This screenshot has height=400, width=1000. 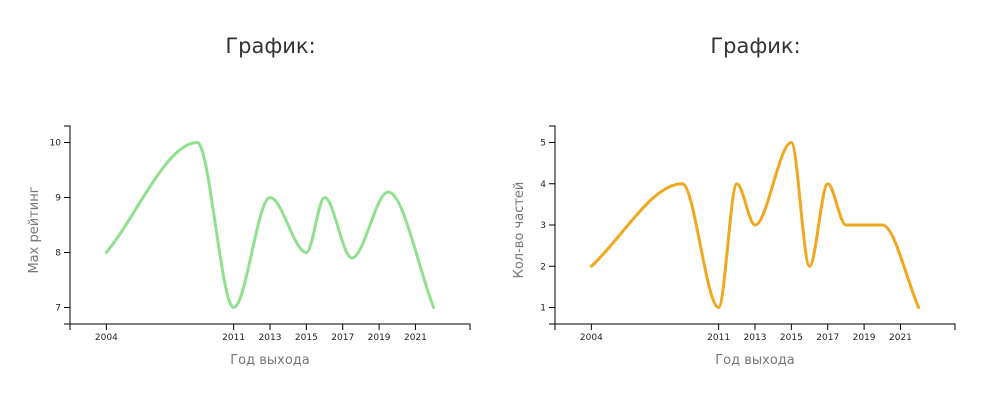 What do you see at coordinates (543, 144) in the screenshot?
I see `y-tick-label: 5` at bounding box center [543, 144].